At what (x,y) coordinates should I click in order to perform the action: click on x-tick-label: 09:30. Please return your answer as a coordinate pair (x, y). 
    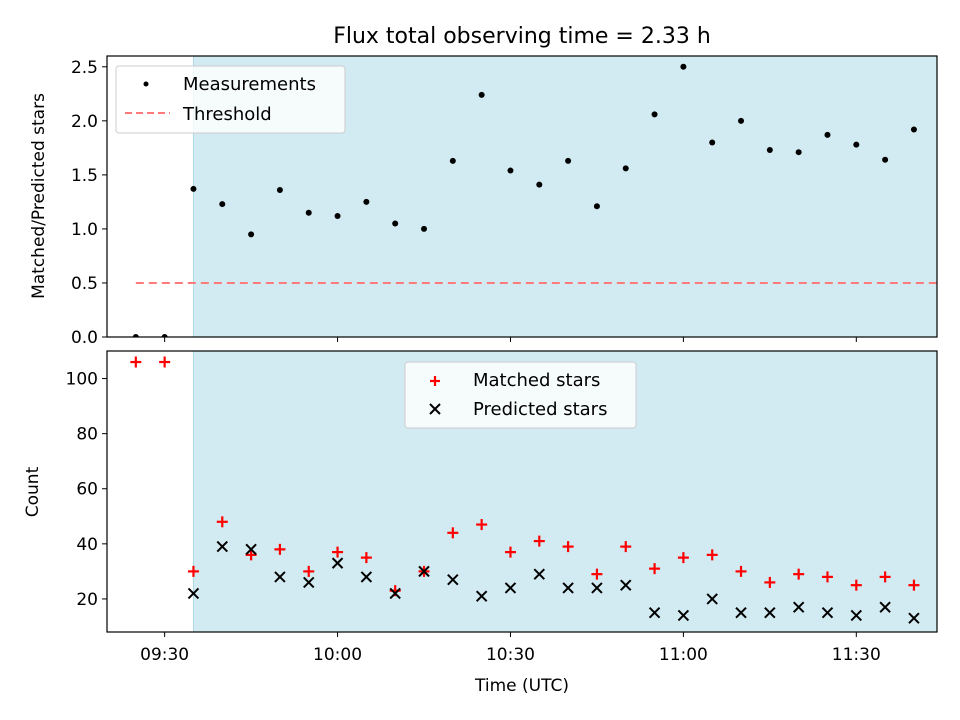
    Looking at the image, I should click on (164, 655).